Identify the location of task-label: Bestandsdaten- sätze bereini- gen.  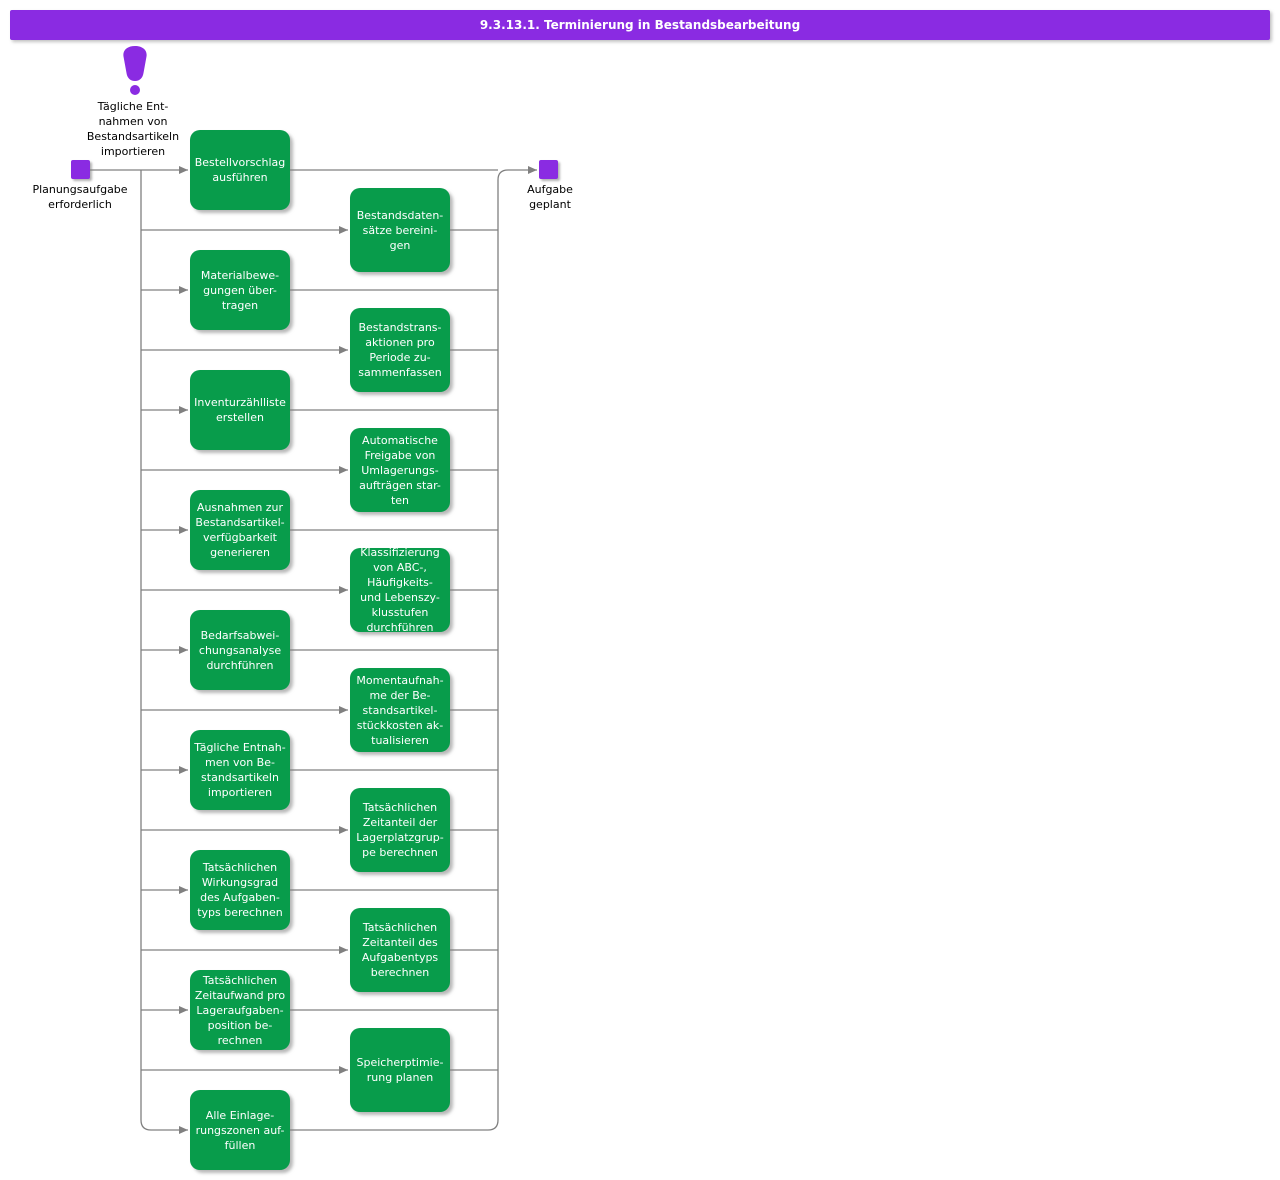
(400, 230).